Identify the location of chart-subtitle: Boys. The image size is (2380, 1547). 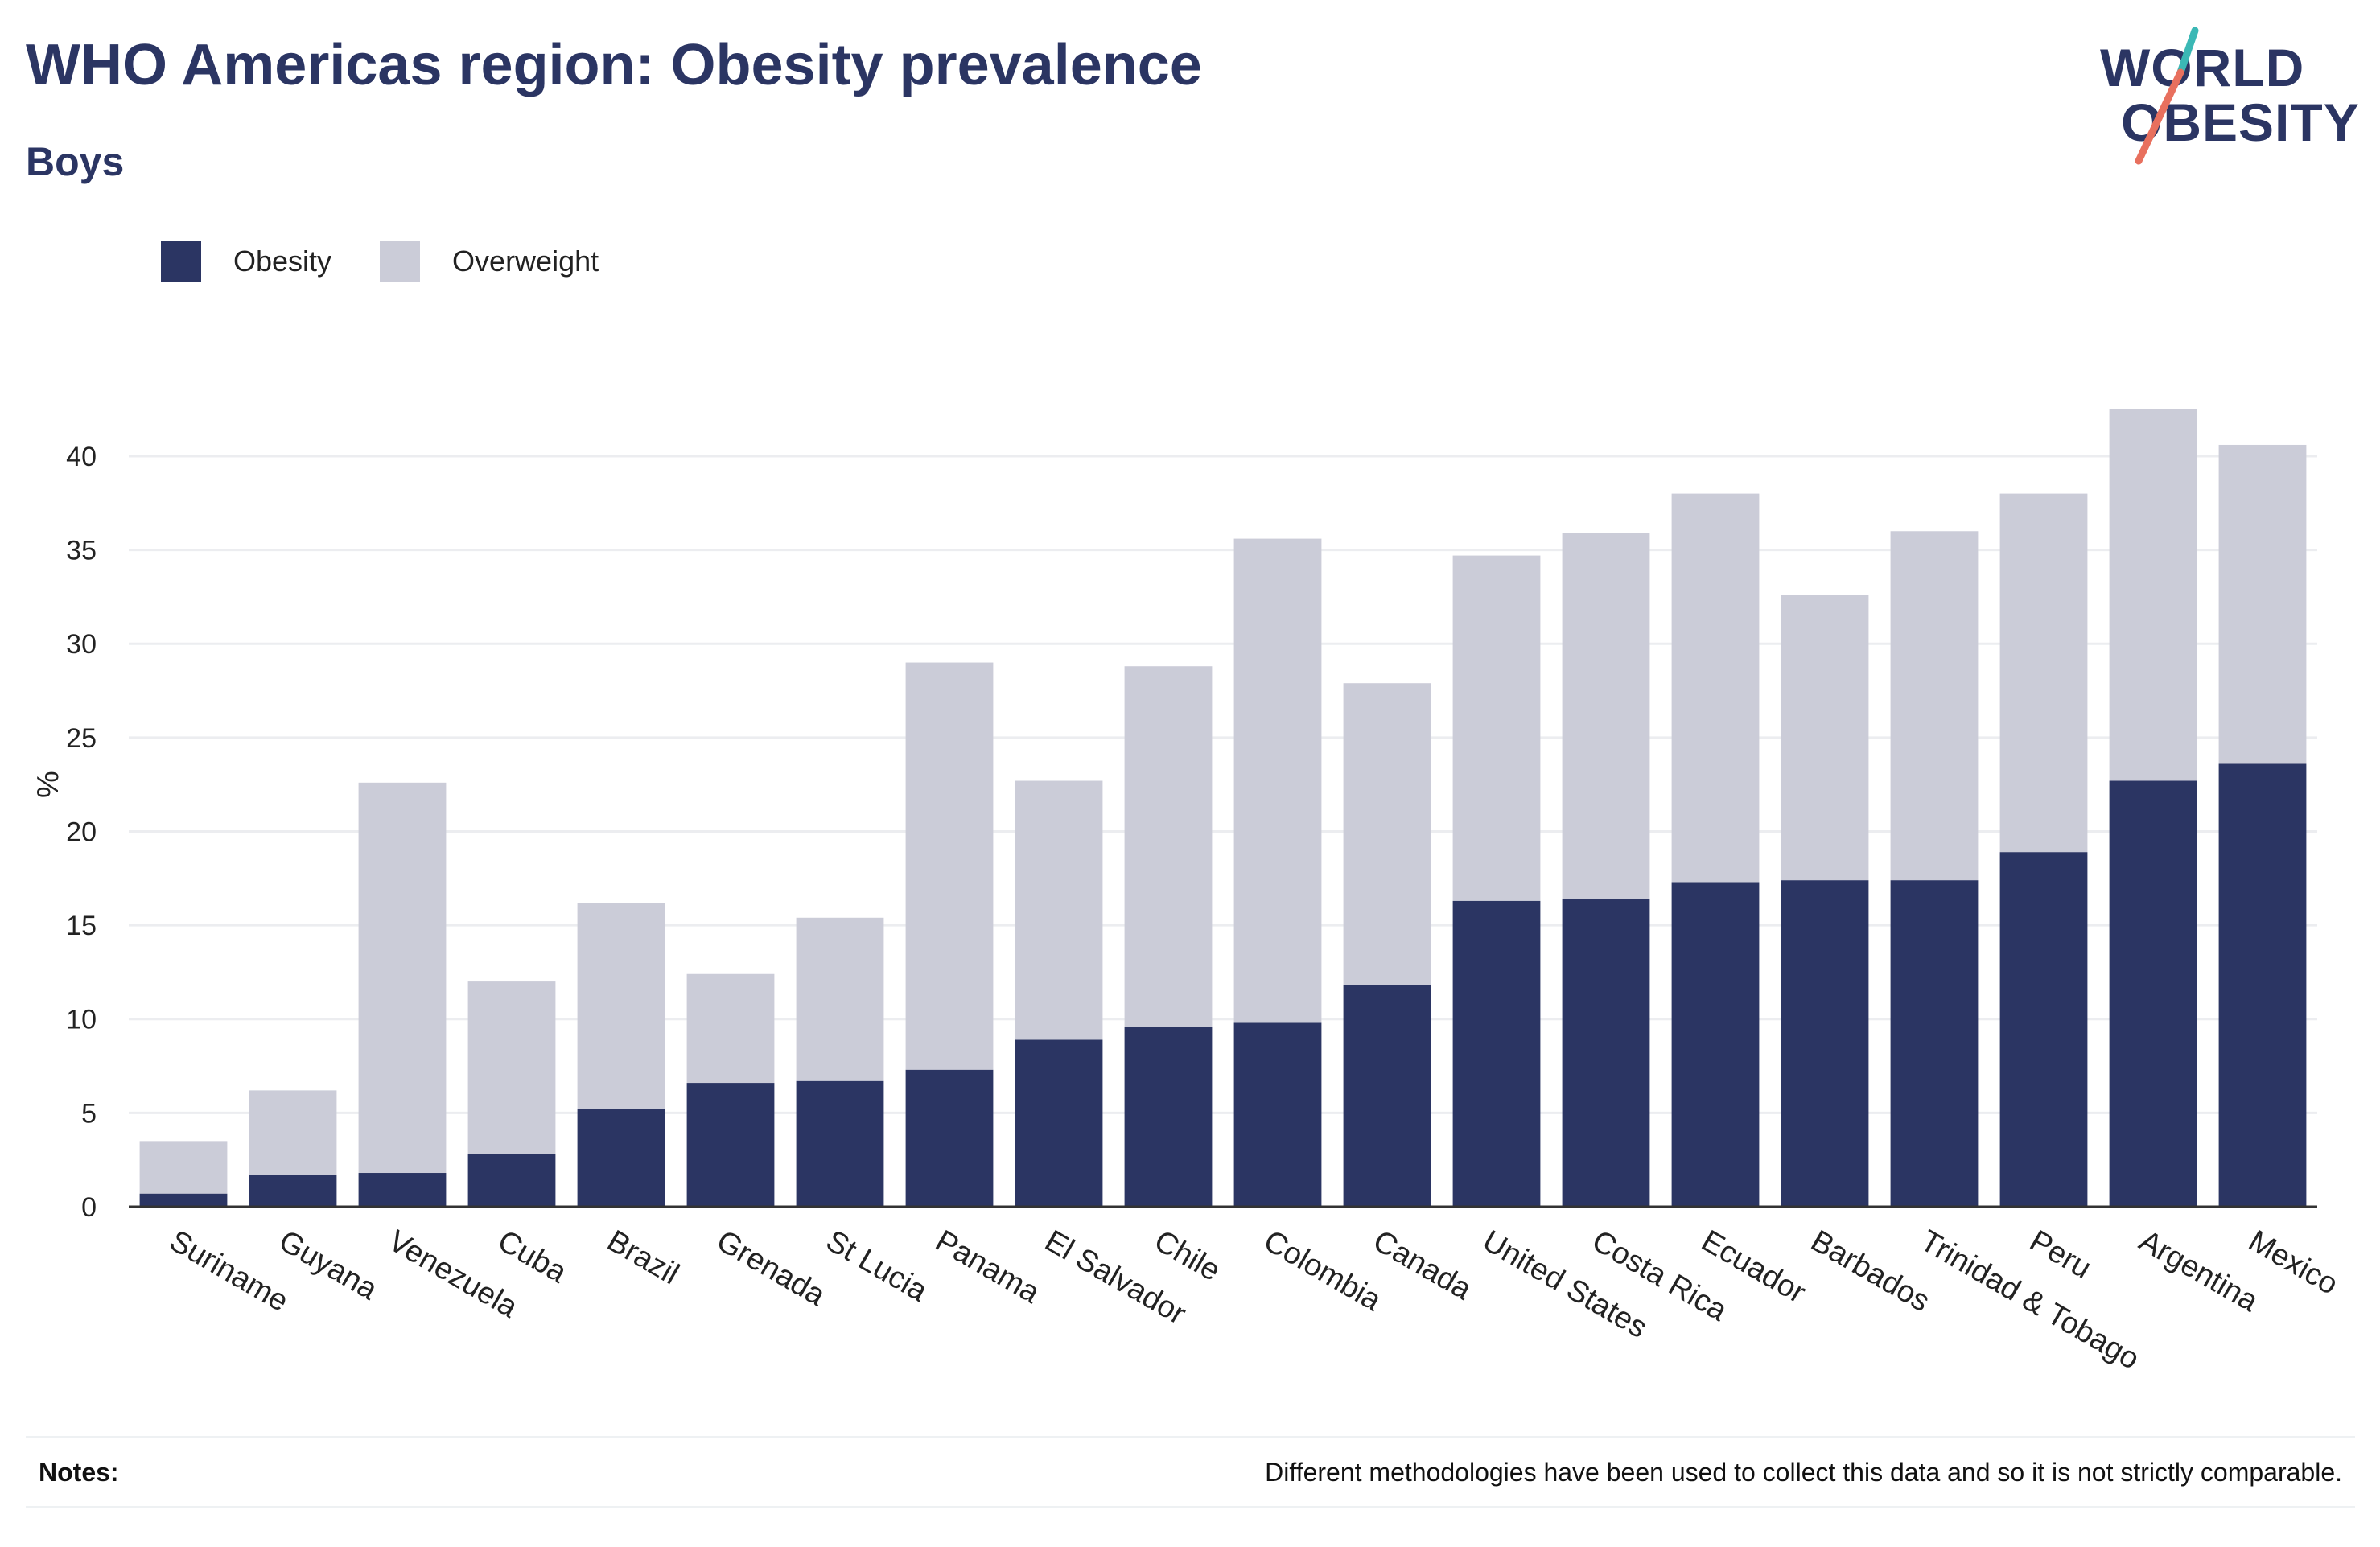
(75, 162).